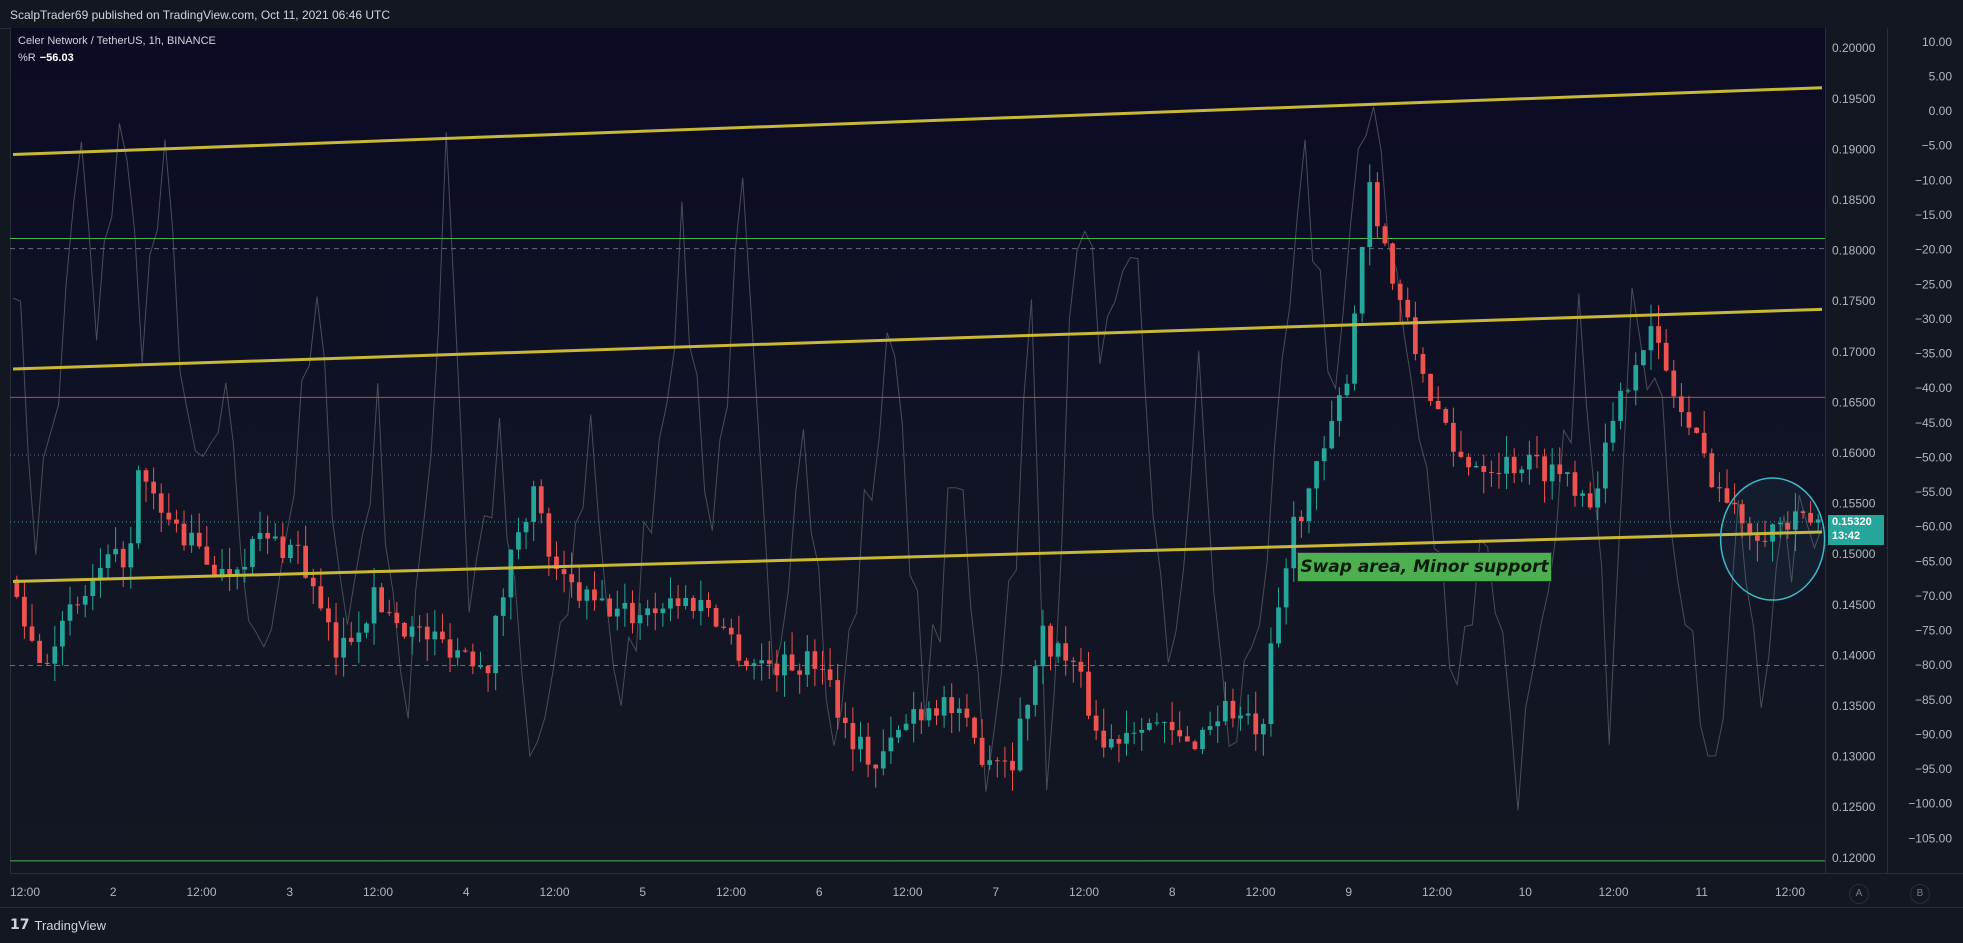  What do you see at coordinates (1854, 149) in the screenshot?
I see `price-tick-label: 0.19000` at bounding box center [1854, 149].